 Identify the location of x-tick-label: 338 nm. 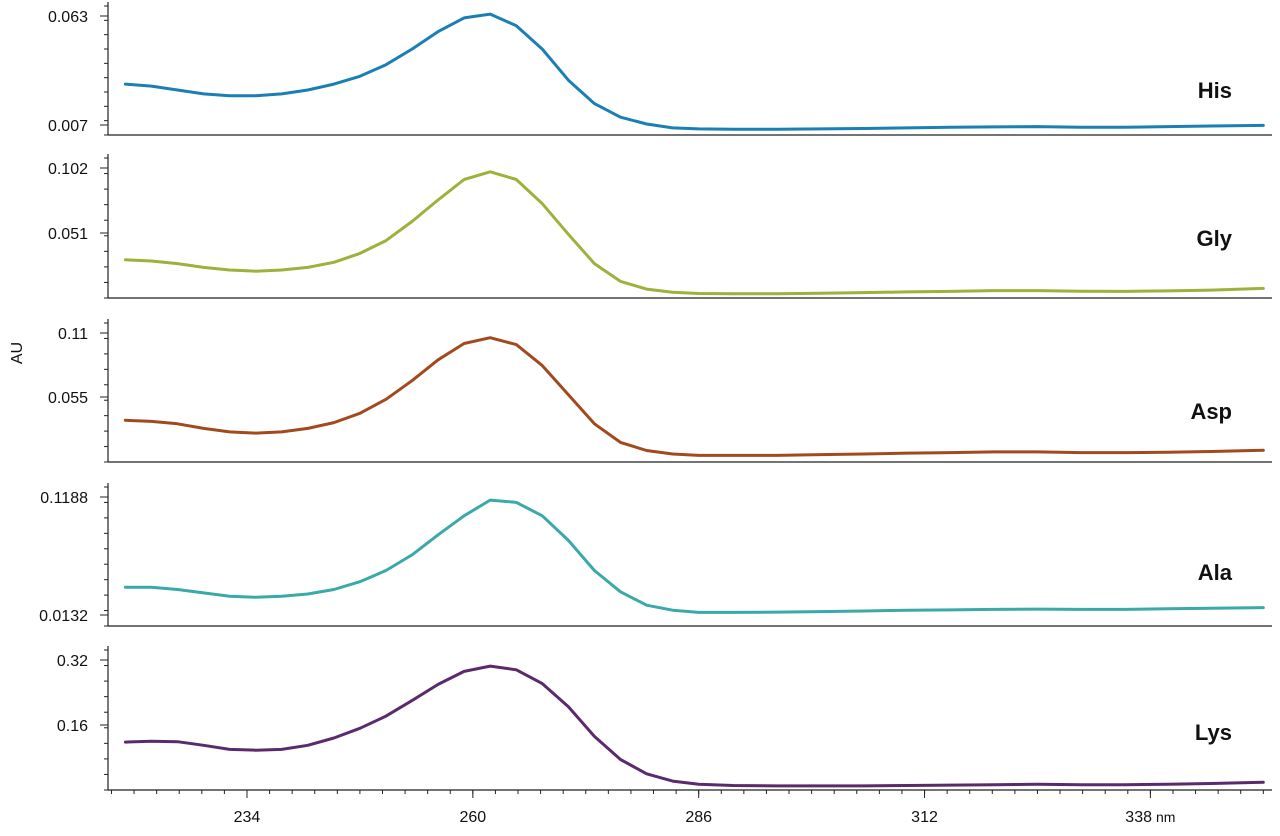
(1150, 817).